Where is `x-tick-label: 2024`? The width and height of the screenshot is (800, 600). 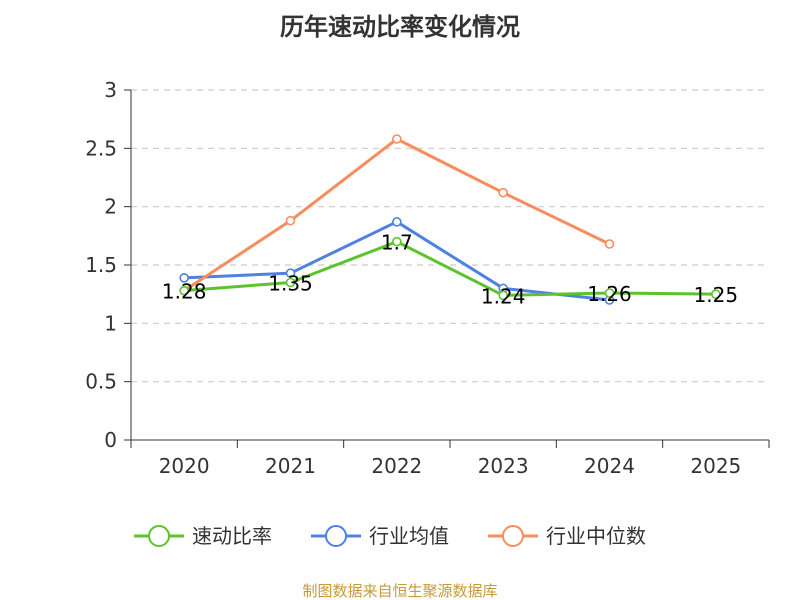 x-tick-label: 2024 is located at coordinates (609, 466).